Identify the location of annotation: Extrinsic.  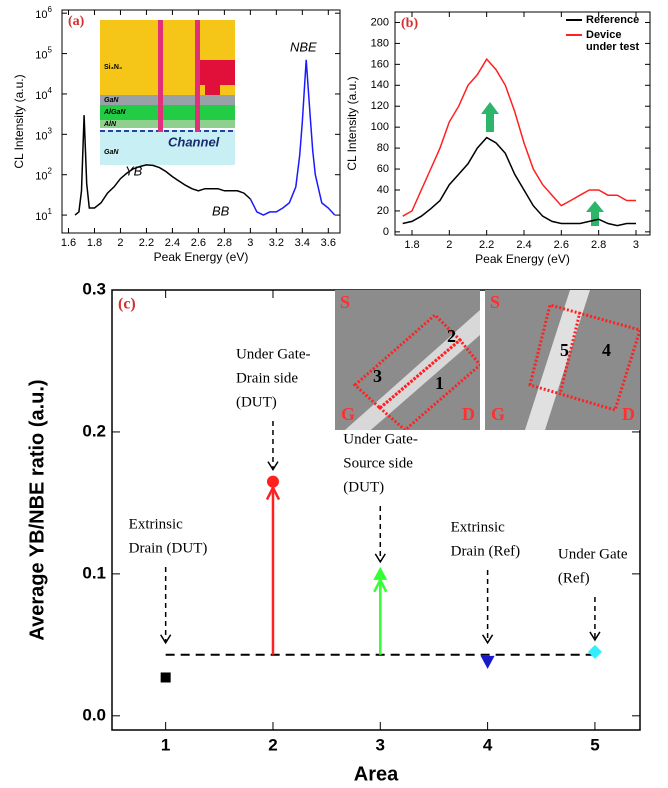
(156, 524).